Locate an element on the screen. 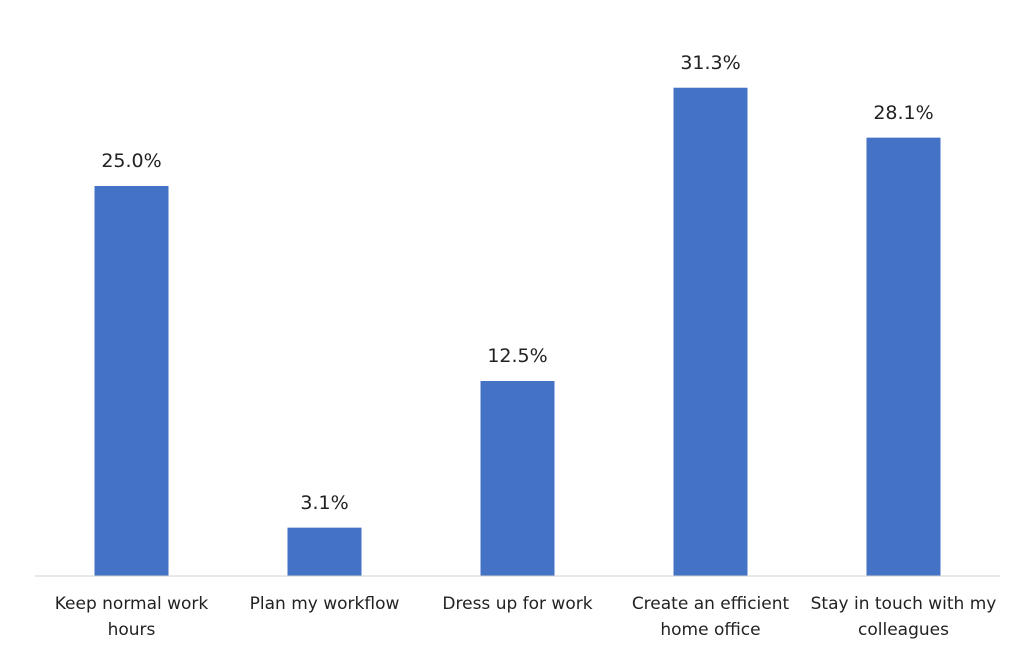  data-label: 12.5% is located at coordinates (517, 356).